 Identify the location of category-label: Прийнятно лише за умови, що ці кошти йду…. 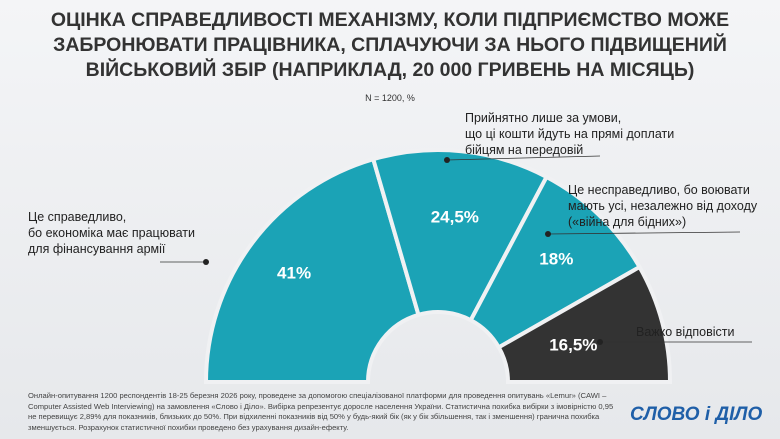
(570, 134).